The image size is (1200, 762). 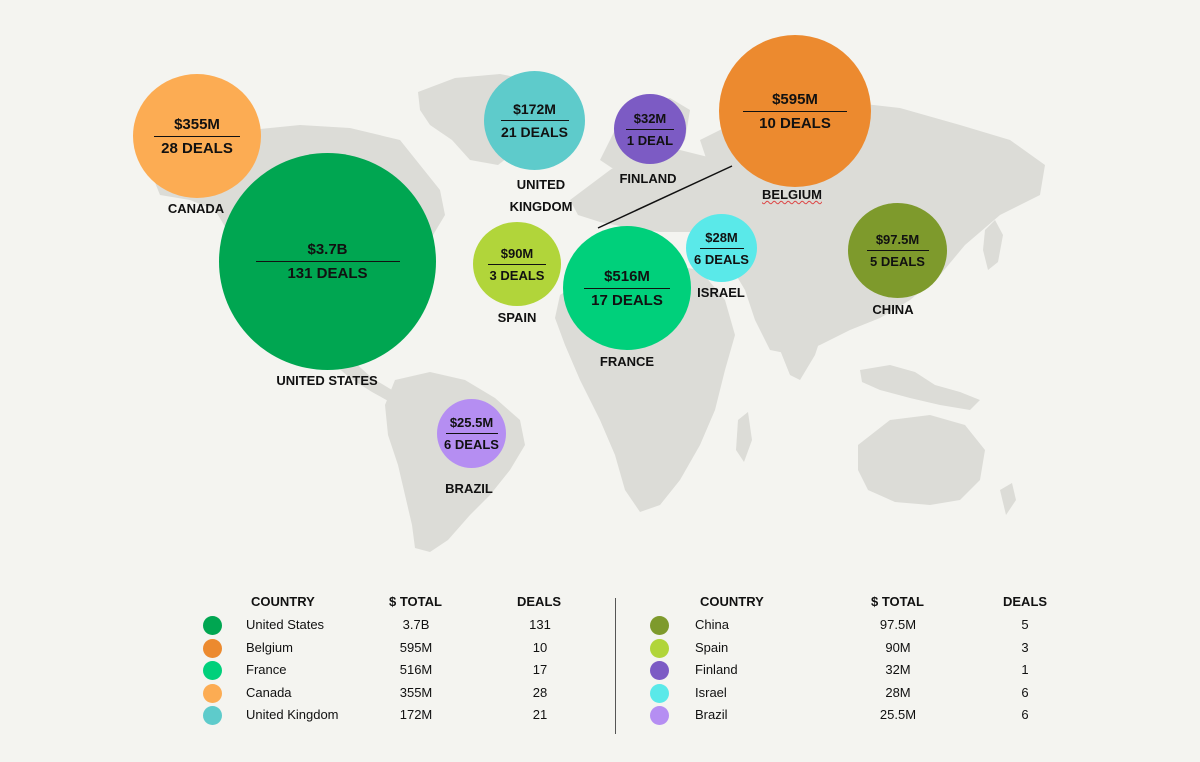 I want to click on landmass-australia, so click(x=921, y=460).